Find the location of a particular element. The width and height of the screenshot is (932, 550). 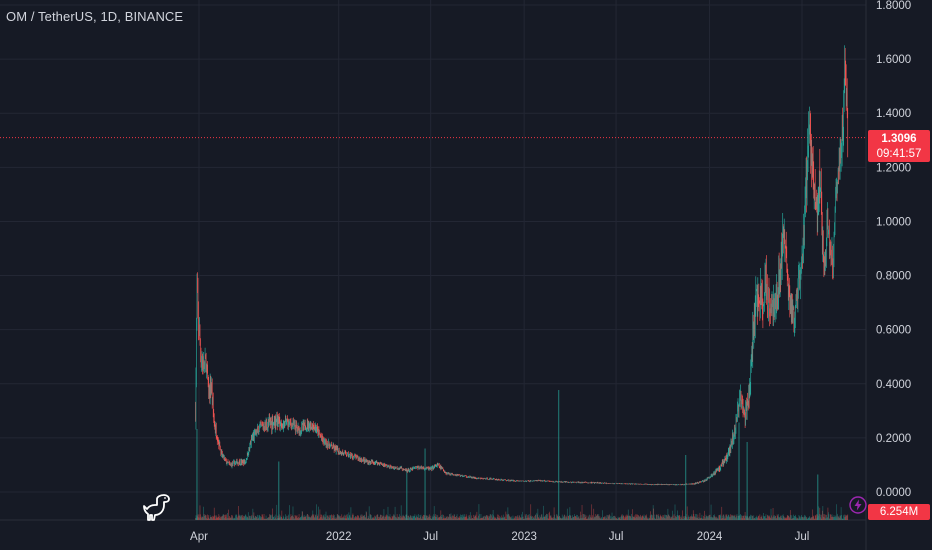

price-tick-label: 0.8000 is located at coordinates (893, 277).